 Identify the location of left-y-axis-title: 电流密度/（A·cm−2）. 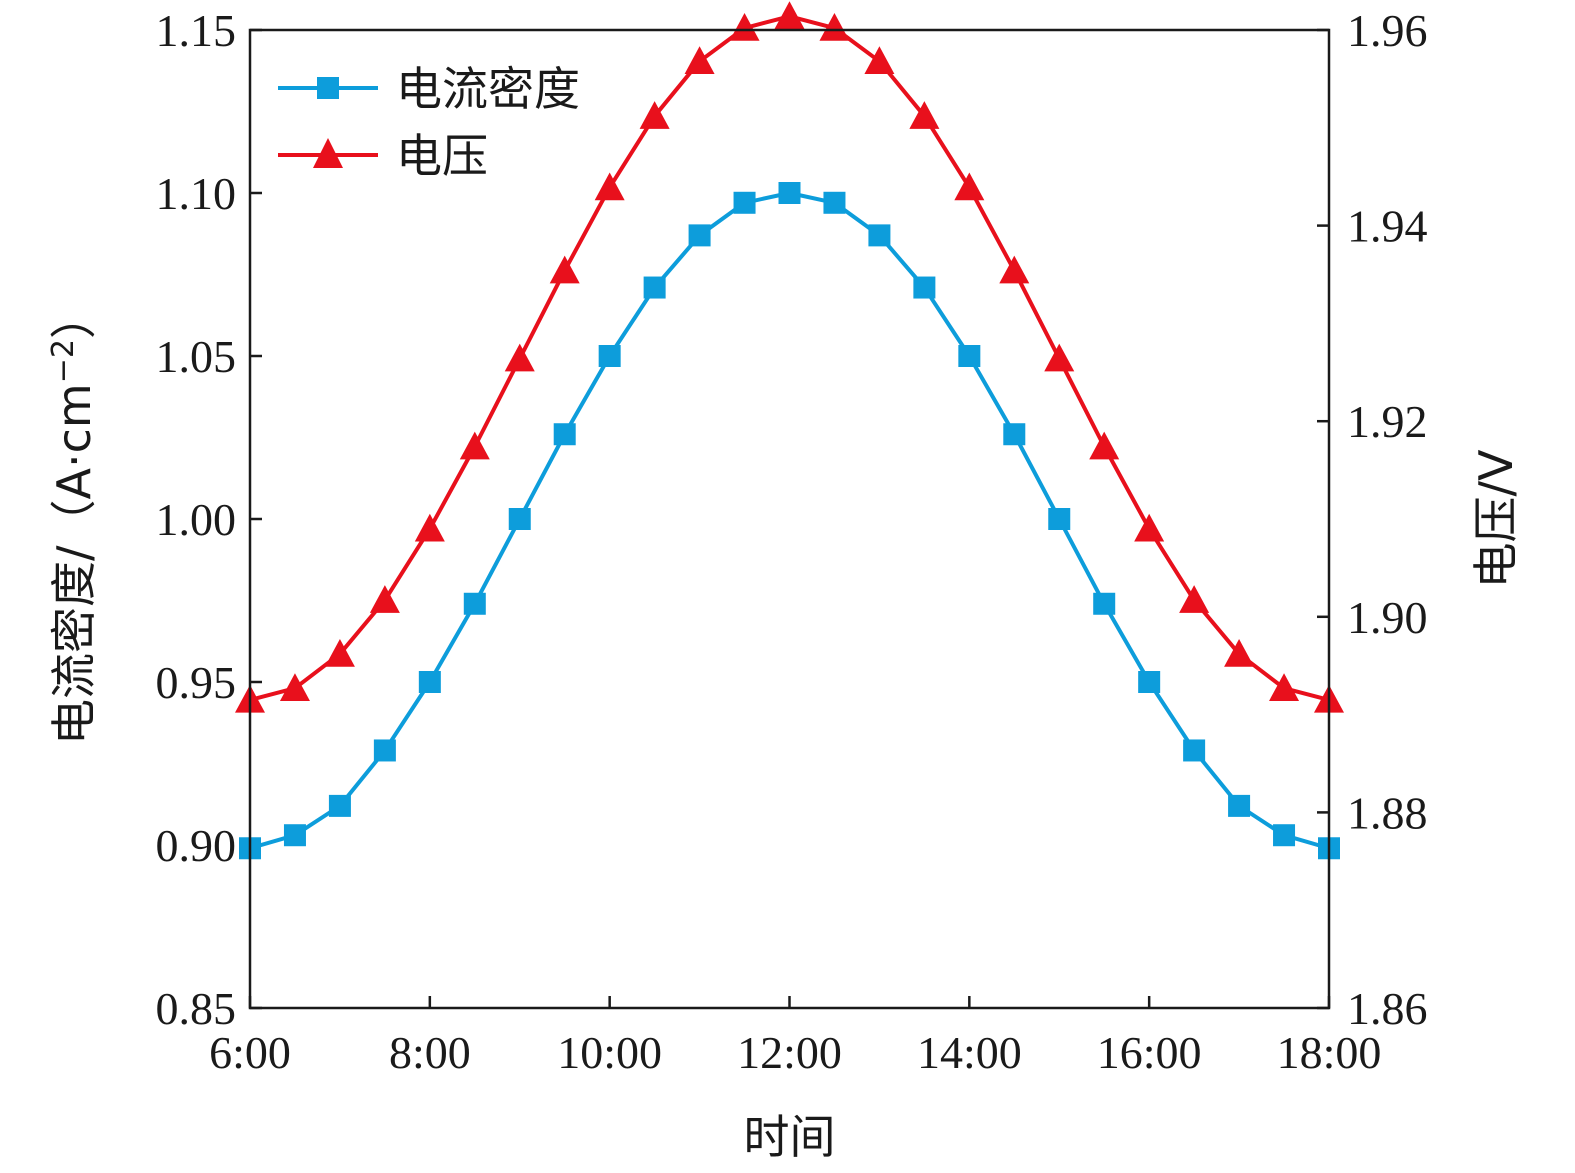
(74, 519).